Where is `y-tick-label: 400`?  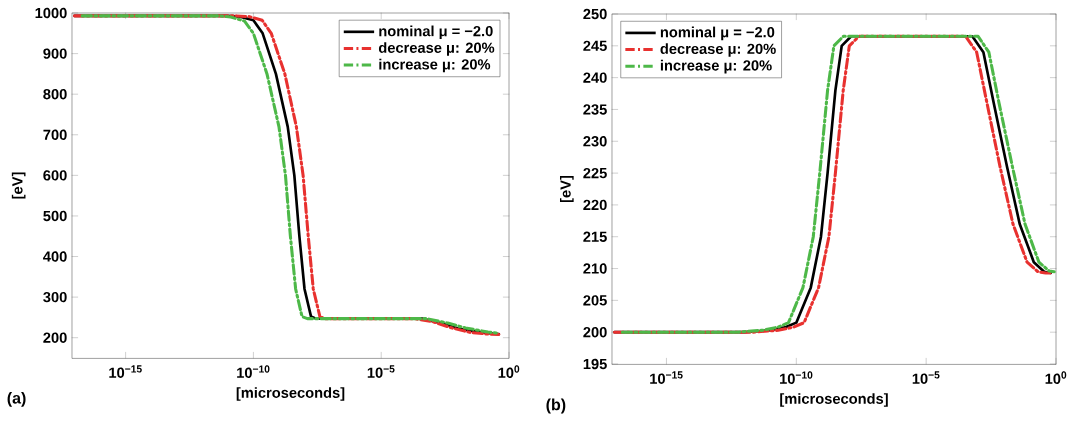 y-tick-label: 400 is located at coordinates (55, 256).